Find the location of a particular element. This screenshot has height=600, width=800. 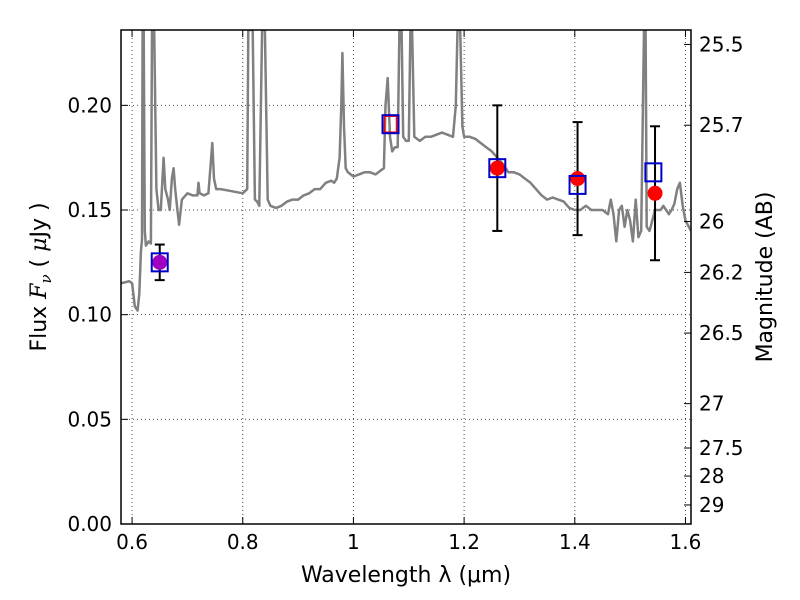

y-axis-label-prefix: Flux is located at coordinates (39, 325).